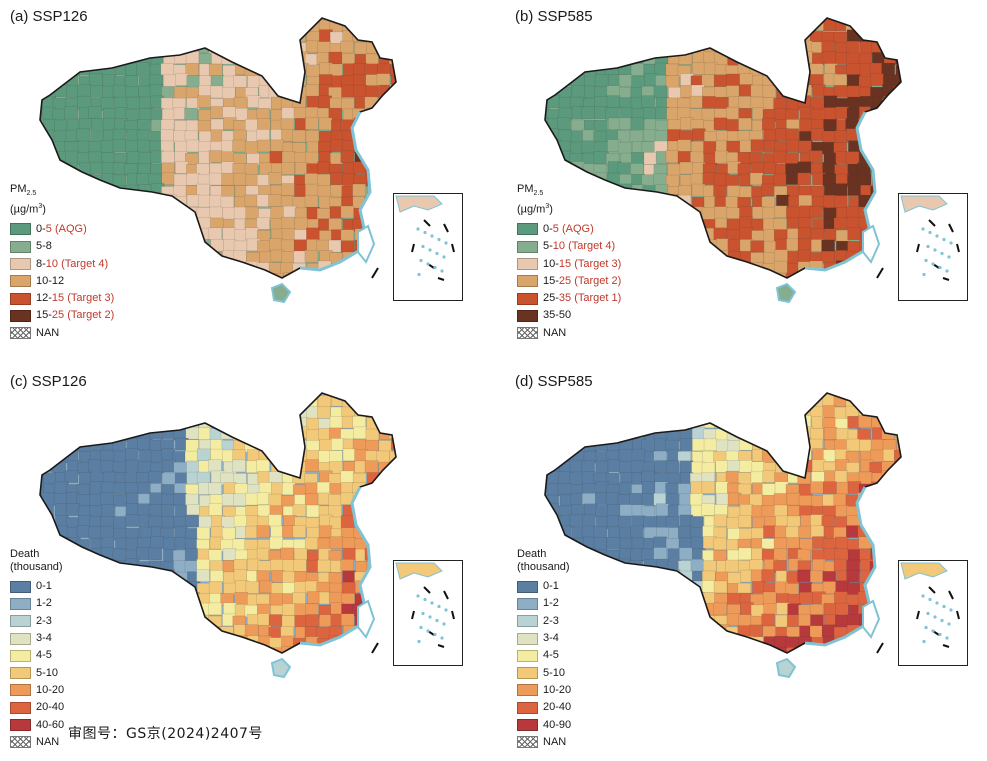  Describe the element at coordinates (596, 298) in the screenshot. I see `legend-target: (Target 1)` at that location.